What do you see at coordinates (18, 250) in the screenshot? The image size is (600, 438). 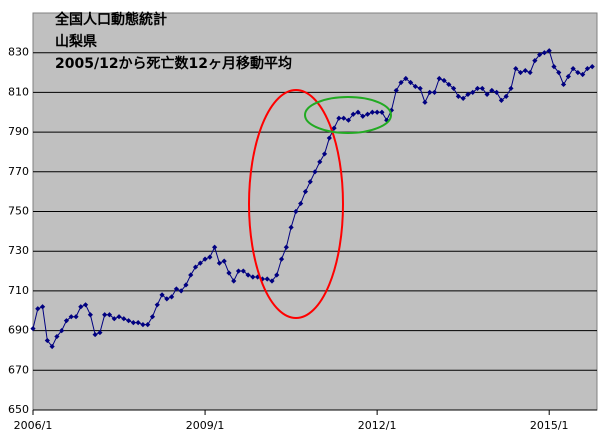 I see `y-tick-label: 730` at bounding box center [18, 250].